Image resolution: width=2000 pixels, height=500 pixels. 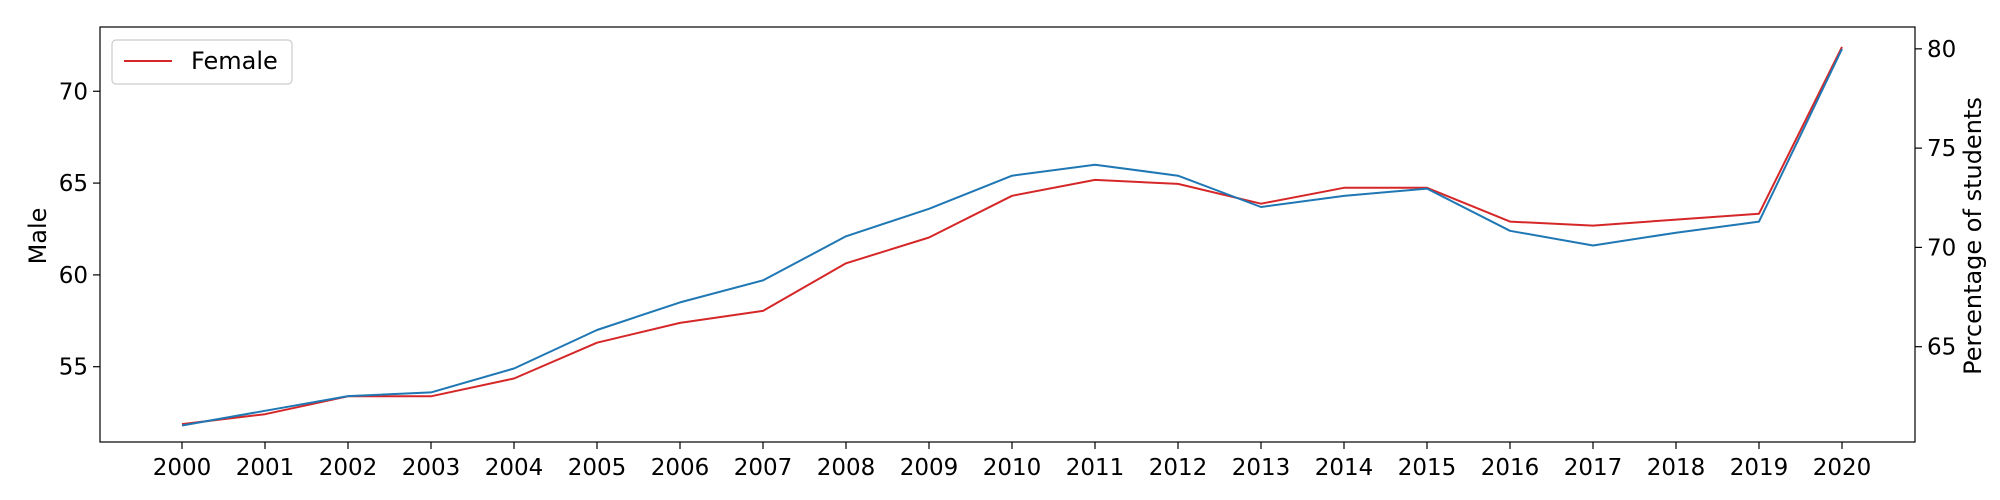 What do you see at coordinates (763, 468) in the screenshot?
I see `x-tick-label: 2007` at bounding box center [763, 468].